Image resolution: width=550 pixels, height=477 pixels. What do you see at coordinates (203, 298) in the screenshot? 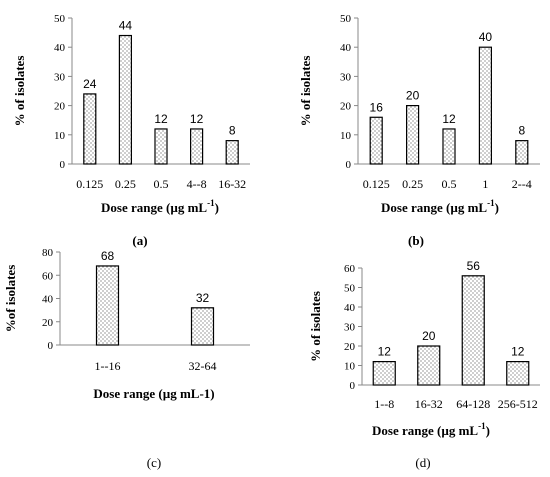
I see `data-label: 32` at bounding box center [203, 298].